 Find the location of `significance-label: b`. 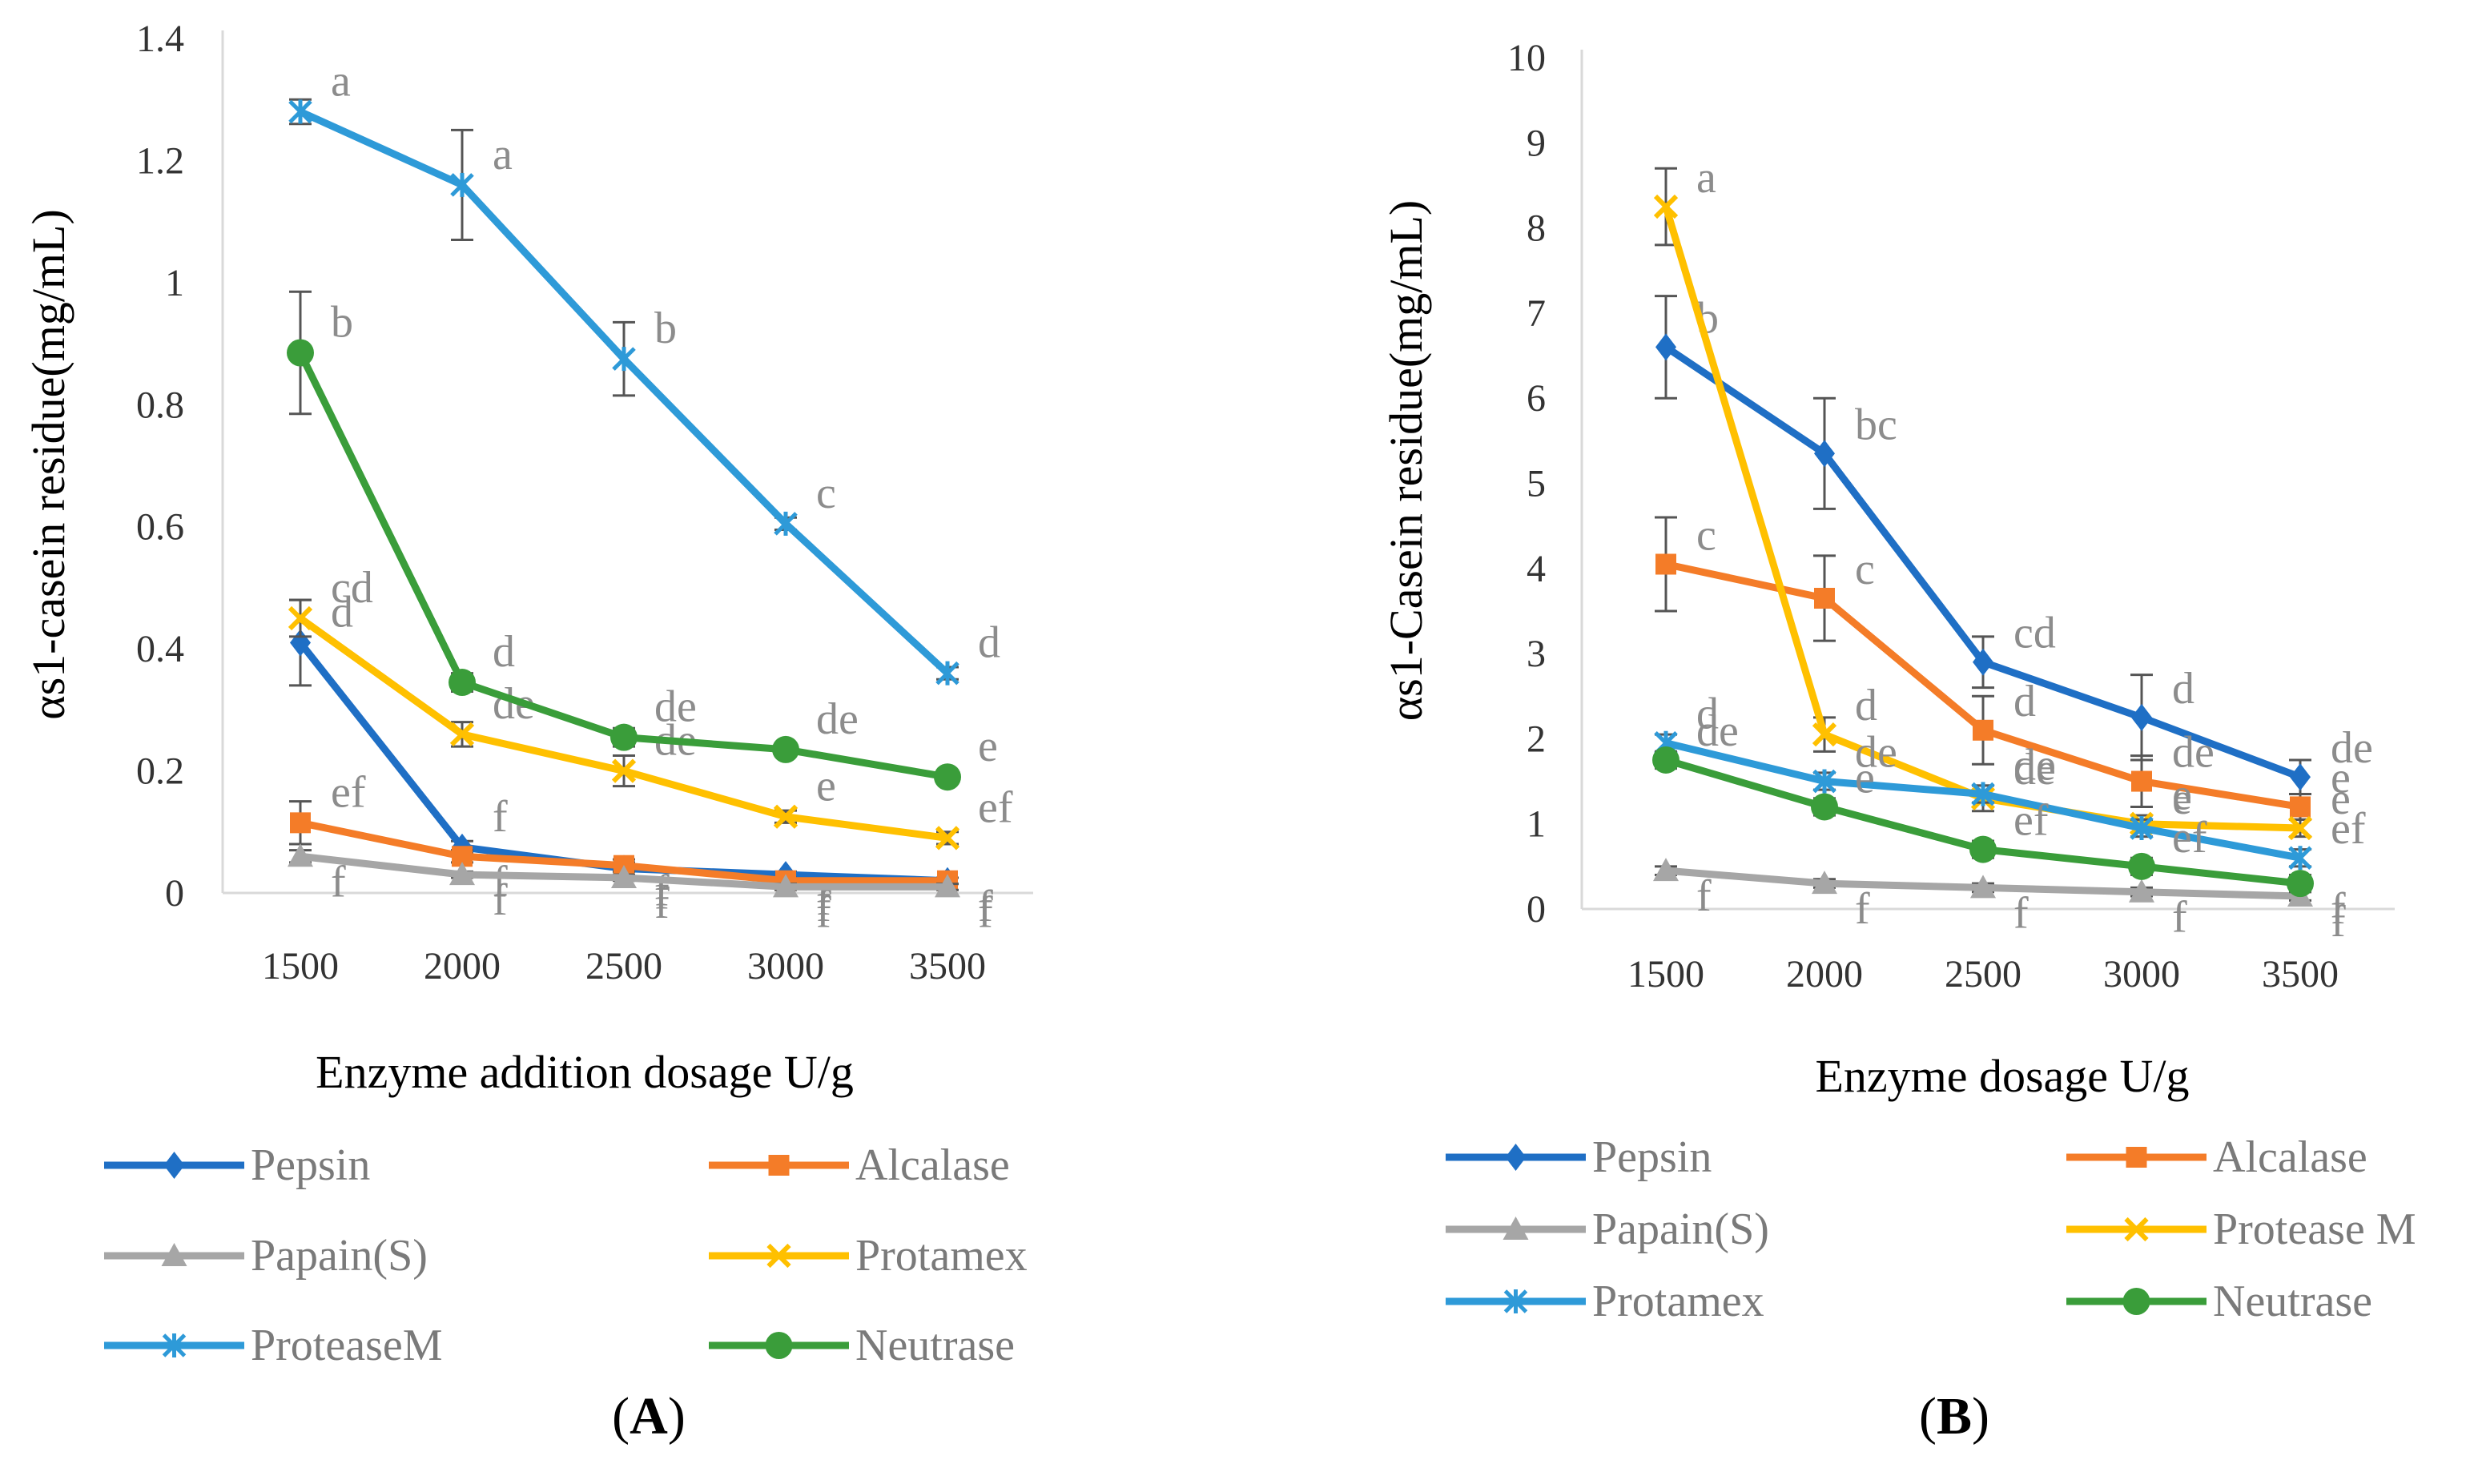

significance-label: b is located at coordinates (342, 323).